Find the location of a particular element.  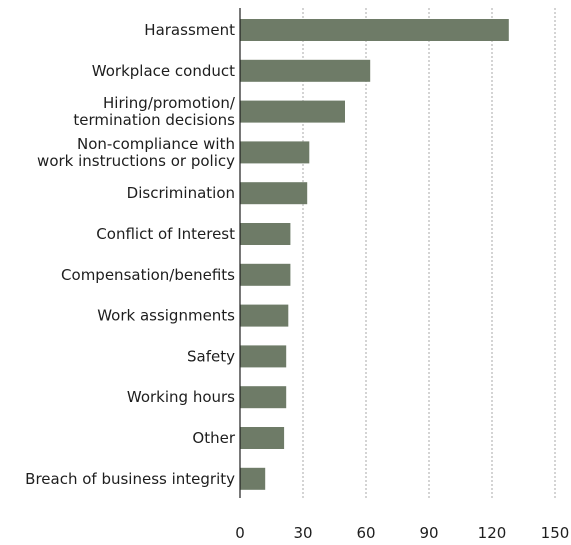

x-axis-ticks: 0 30 60 90 120 150 is located at coordinates (402, 533).